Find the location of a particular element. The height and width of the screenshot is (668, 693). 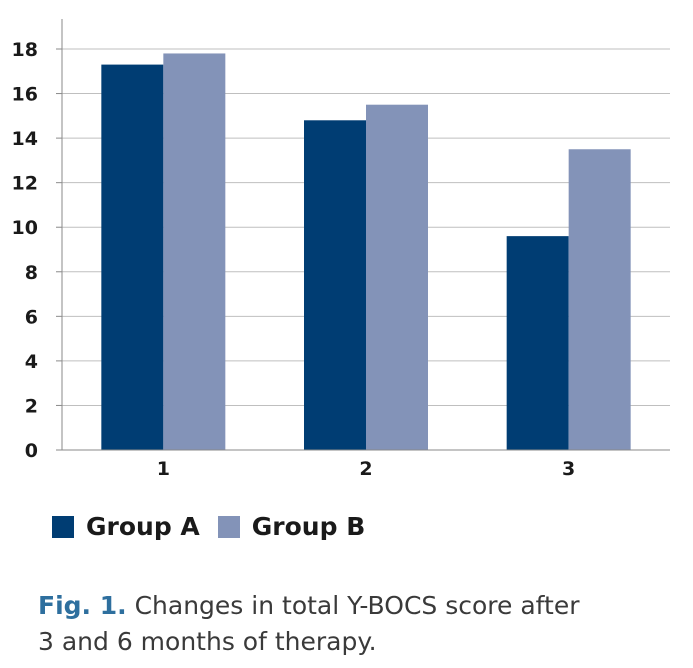

y-tick-label-4: 4 is located at coordinates (31, 362).